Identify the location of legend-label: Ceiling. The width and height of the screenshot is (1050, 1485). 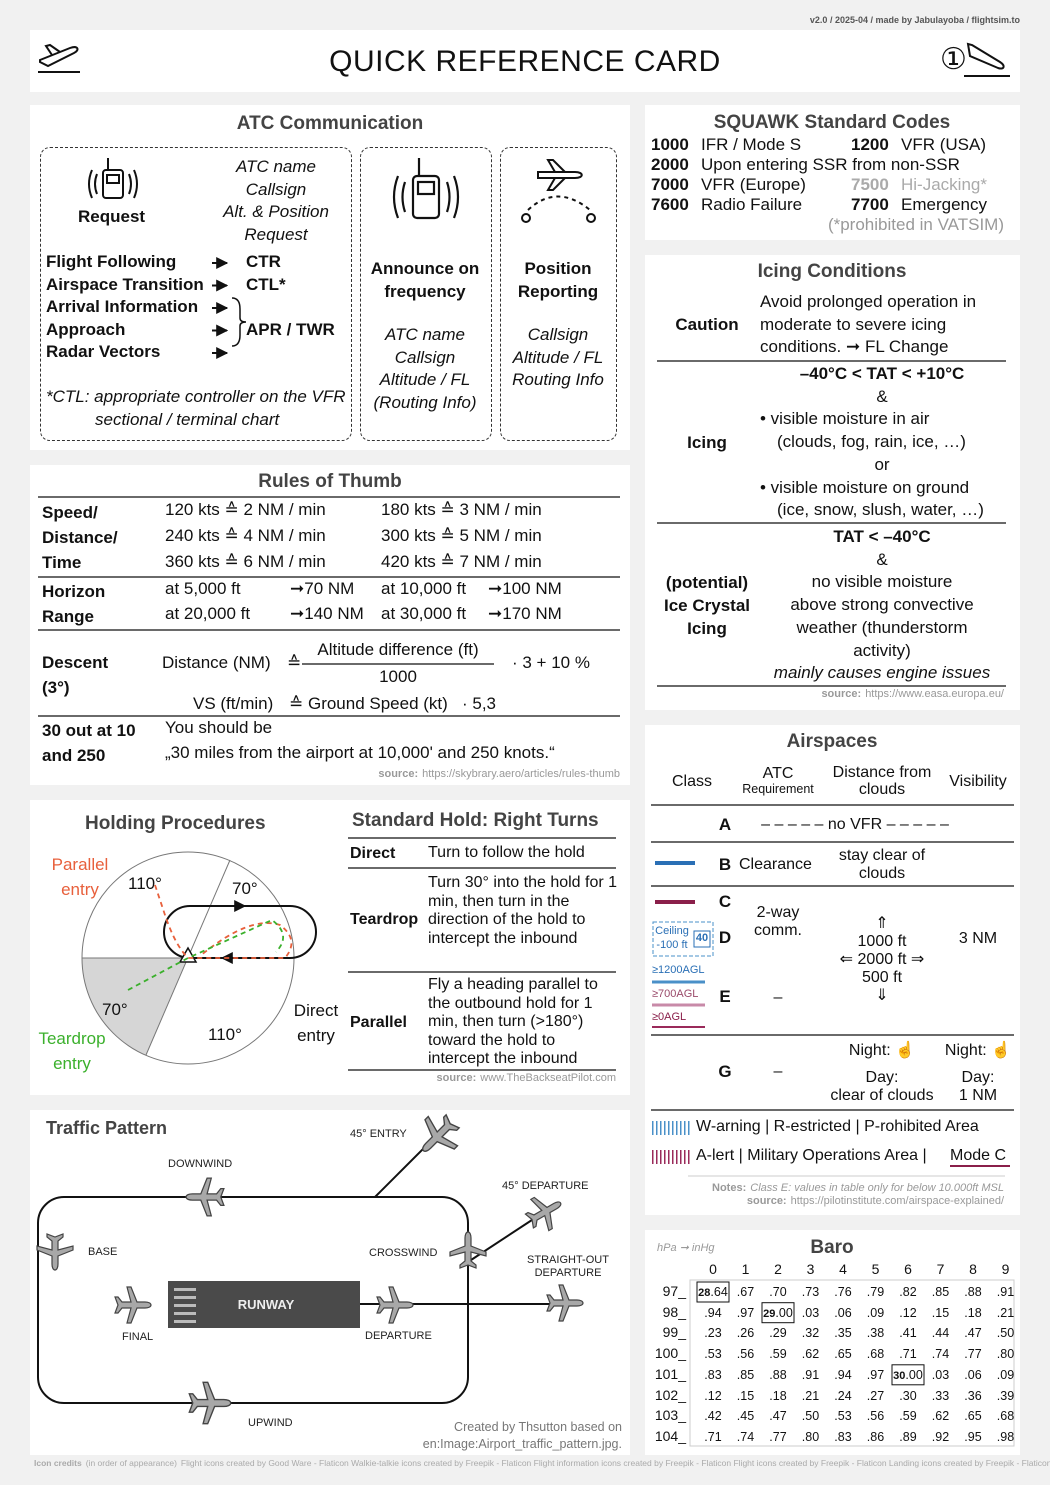
(672, 931).